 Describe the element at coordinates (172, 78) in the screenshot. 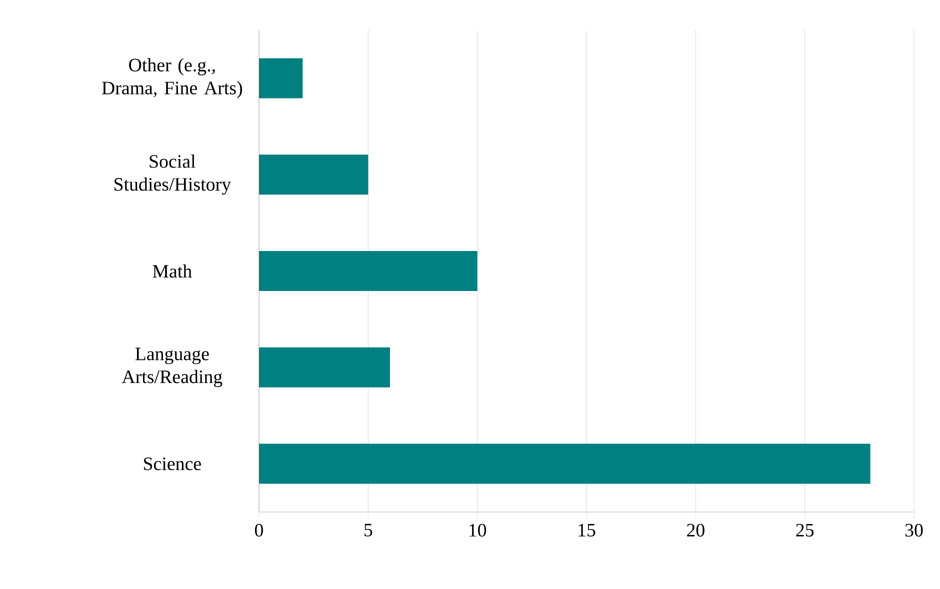

I see `y-tick-label: Other (e.g., Drama, Fine Arts)` at that location.